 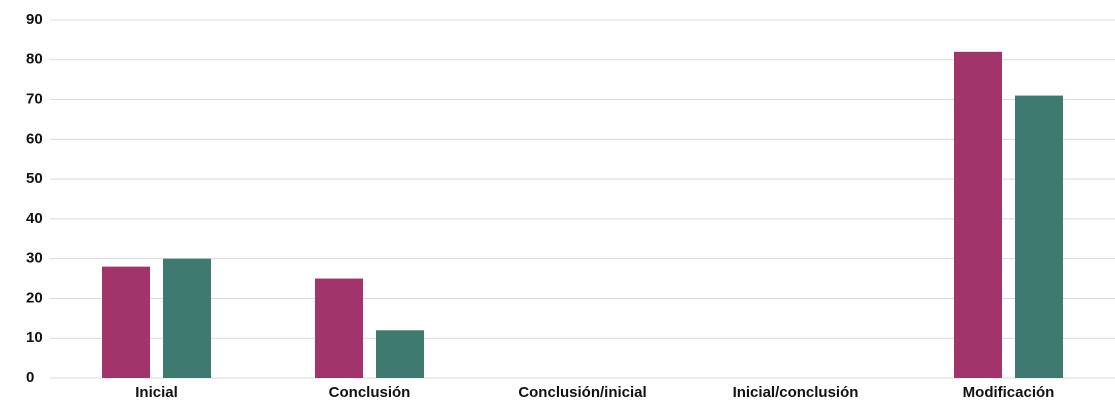 I want to click on y-tick-label: 20, so click(x=34, y=297).